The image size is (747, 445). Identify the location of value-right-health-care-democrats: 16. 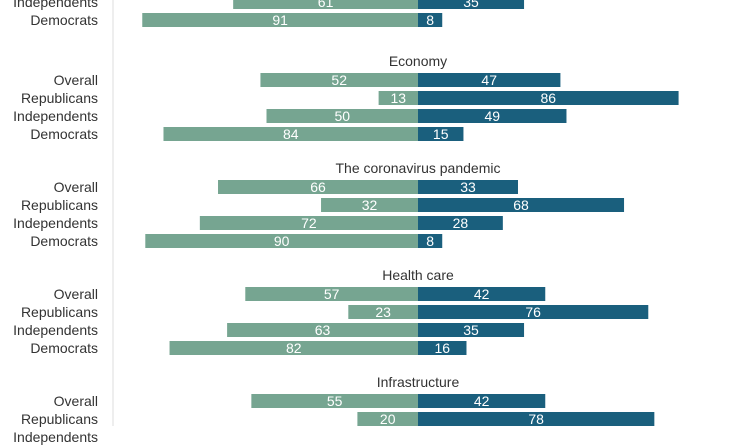
(442, 348).